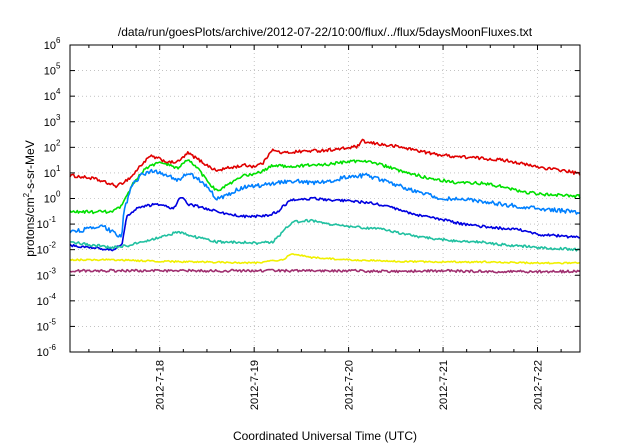  I want to click on x-tick-label: 2012-7-21, so click(444, 385).